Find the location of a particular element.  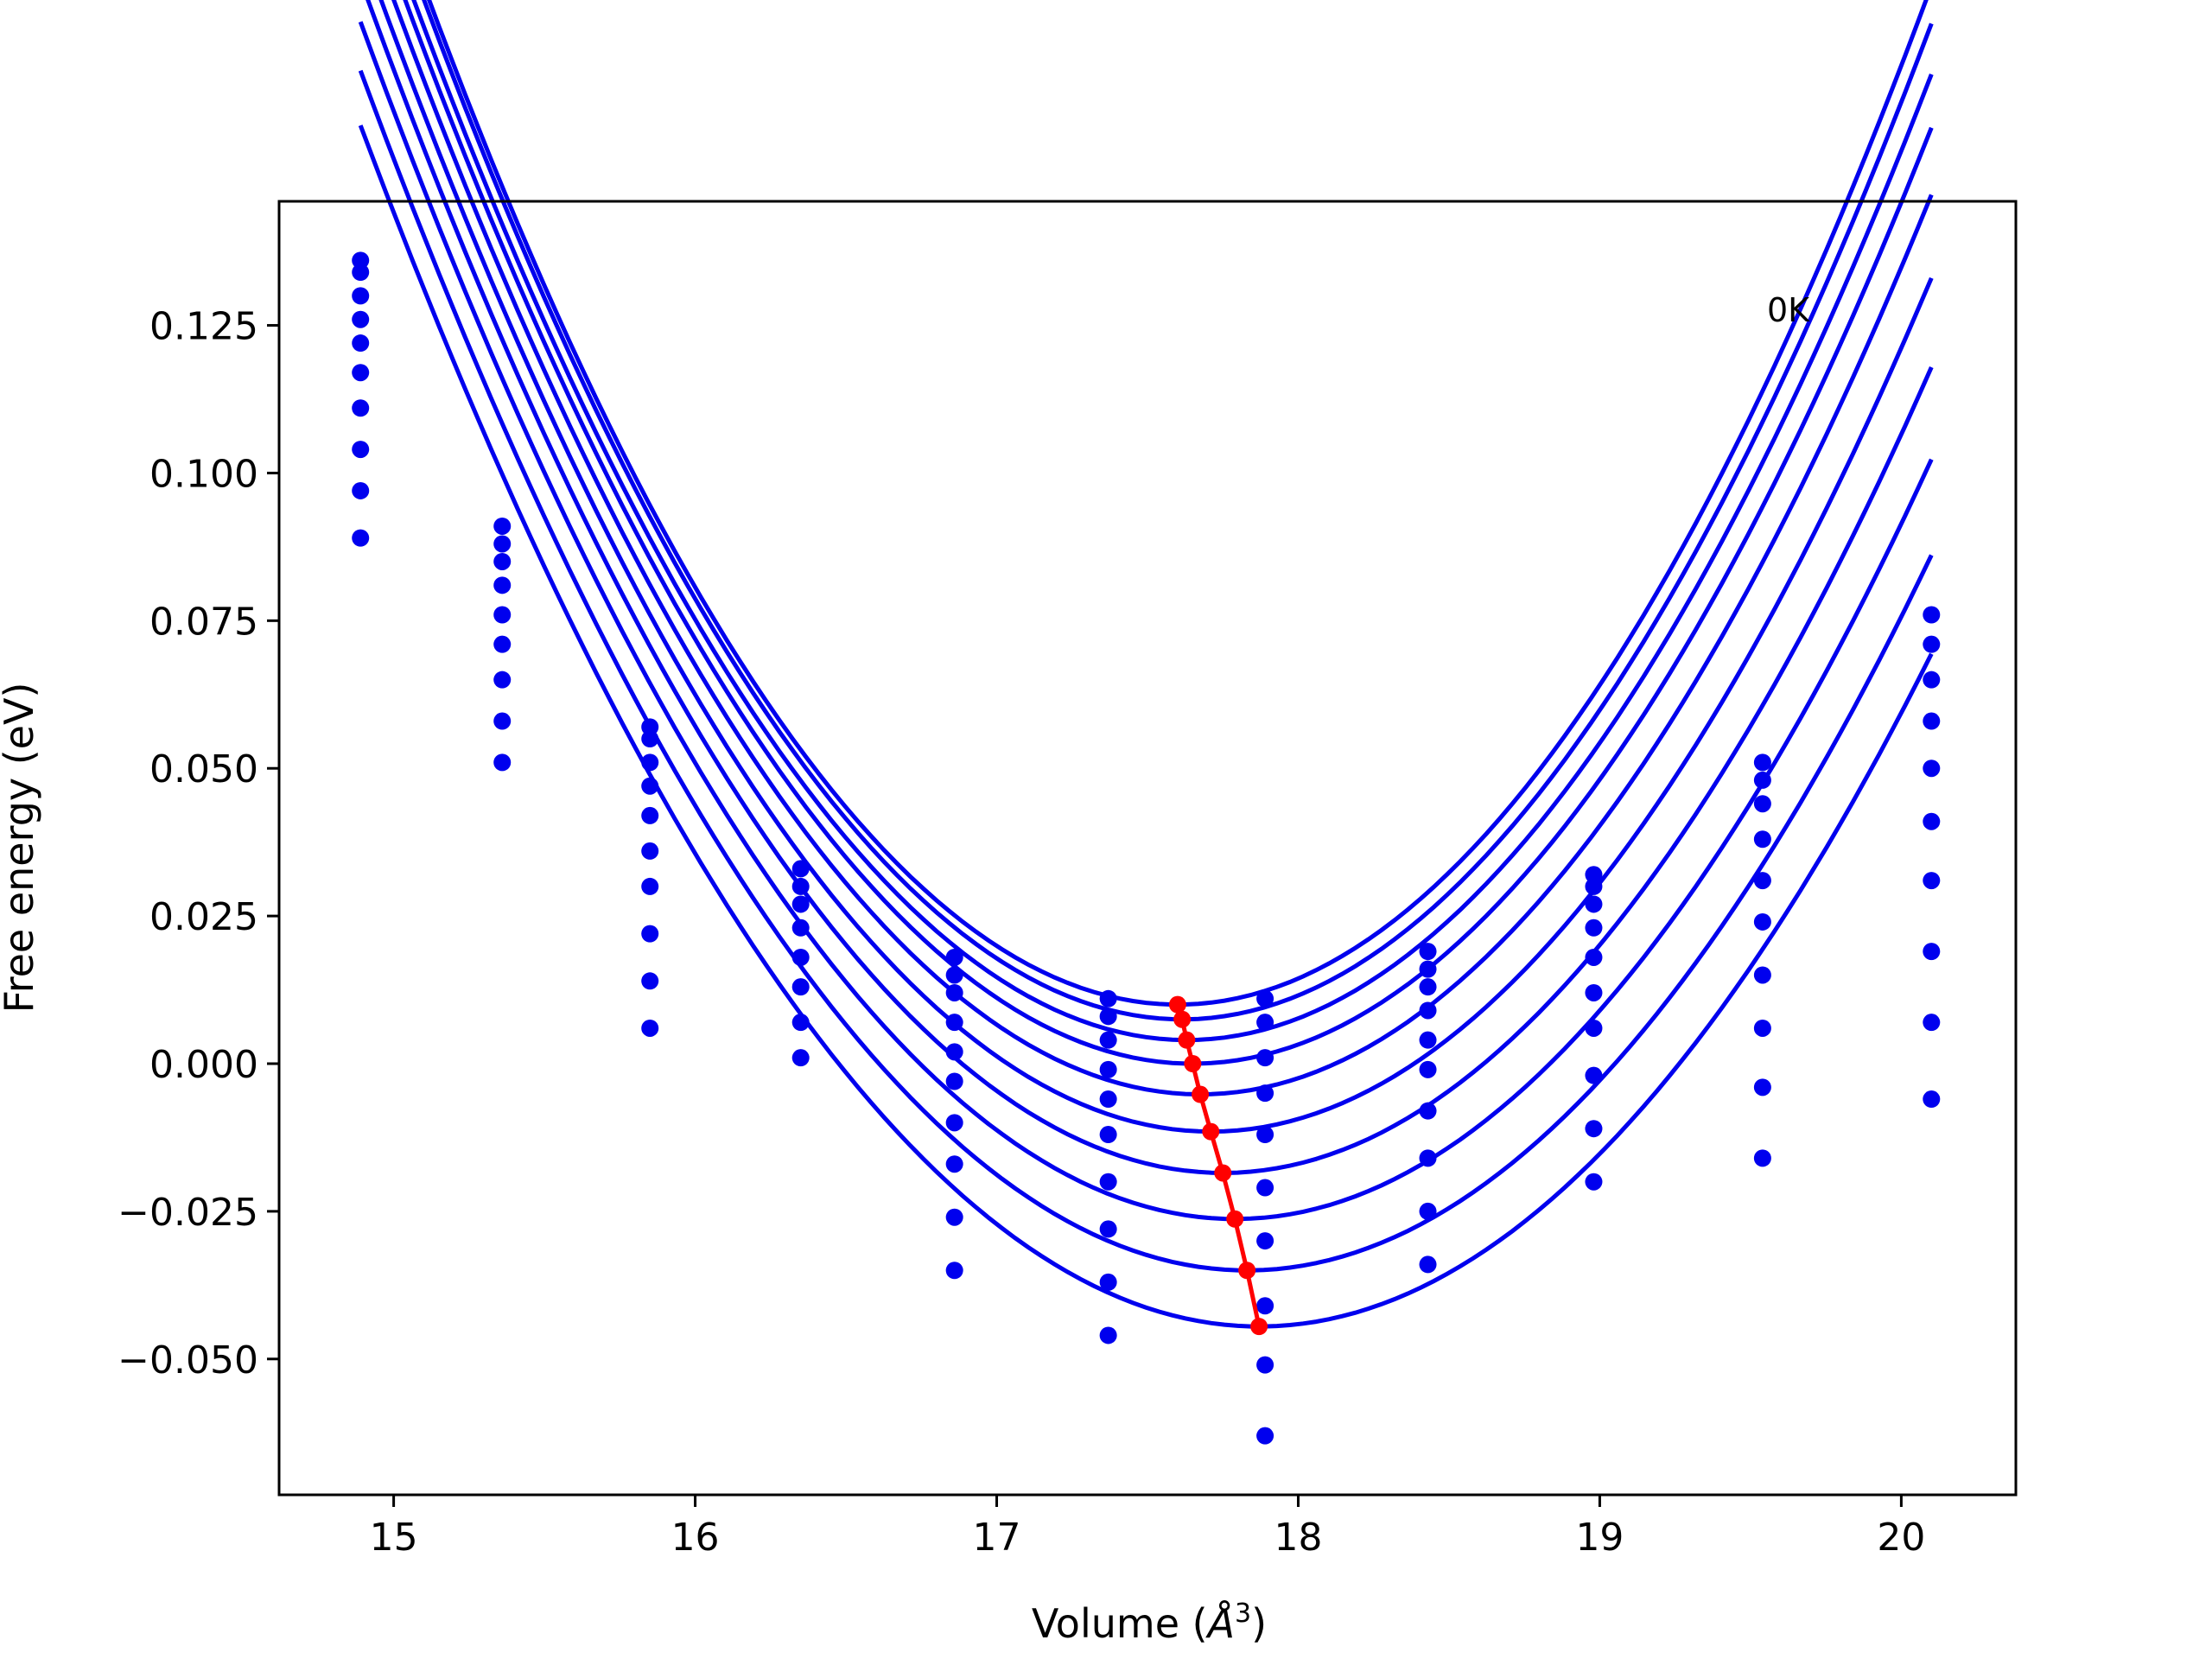

y-tick-label: 0.125 is located at coordinates (203, 327).